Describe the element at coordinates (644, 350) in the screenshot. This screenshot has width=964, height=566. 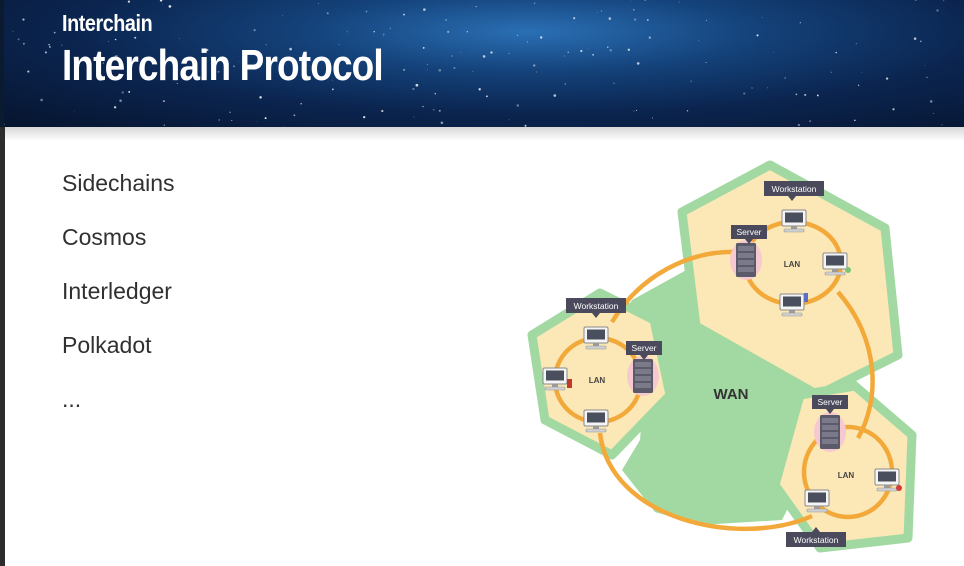
I see `server-callout: Server` at that location.